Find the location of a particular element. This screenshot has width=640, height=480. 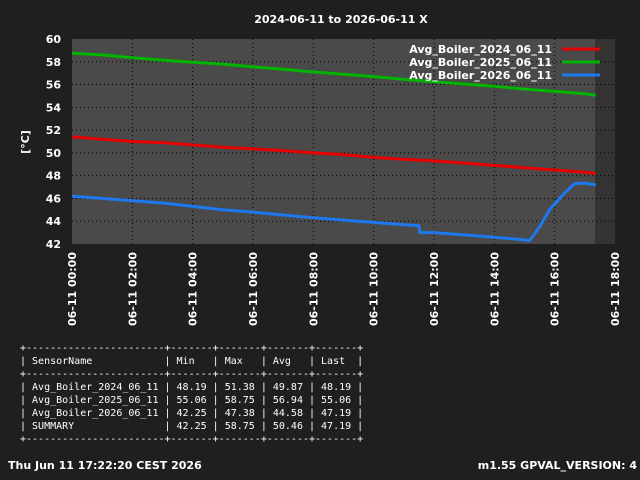

y-tick-label: 56 is located at coordinates (54, 85).